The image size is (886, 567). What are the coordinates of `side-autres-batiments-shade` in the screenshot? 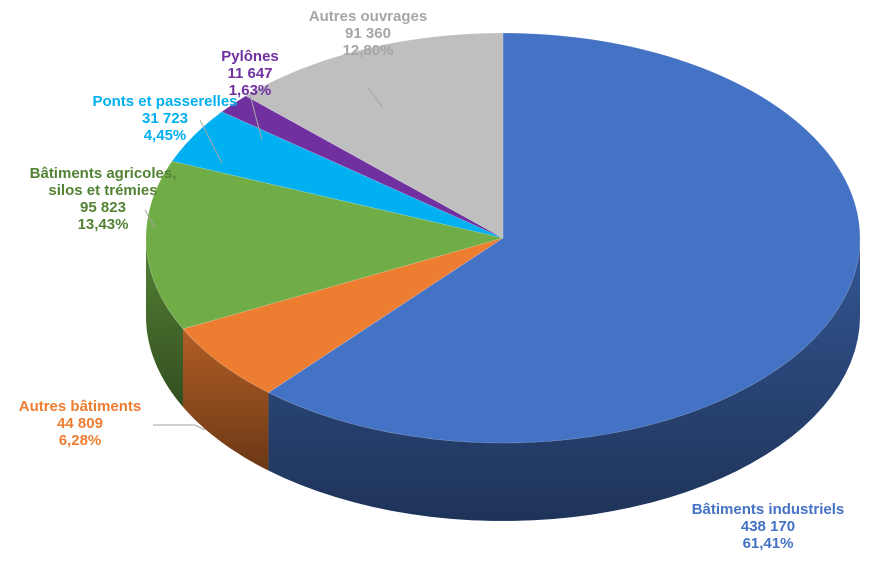 It's located at (226, 399).